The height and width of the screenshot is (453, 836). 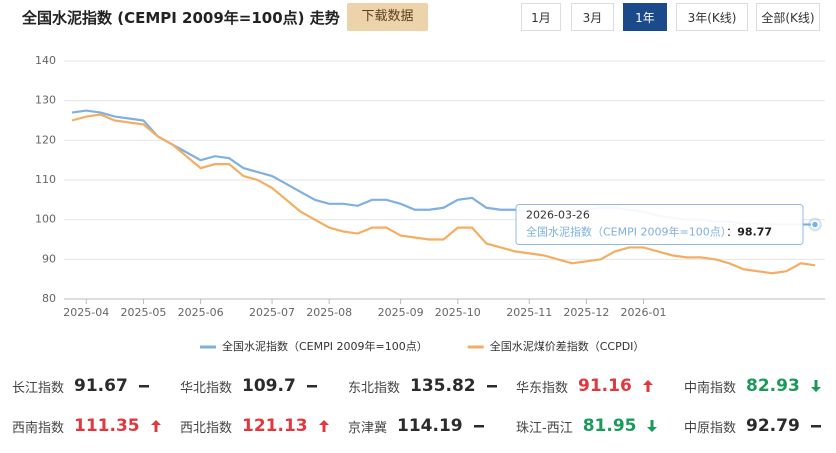 What do you see at coordinates (269, 386) in the screenshot?
I see `index-value: 109.7` at bounding box center [269, 386].